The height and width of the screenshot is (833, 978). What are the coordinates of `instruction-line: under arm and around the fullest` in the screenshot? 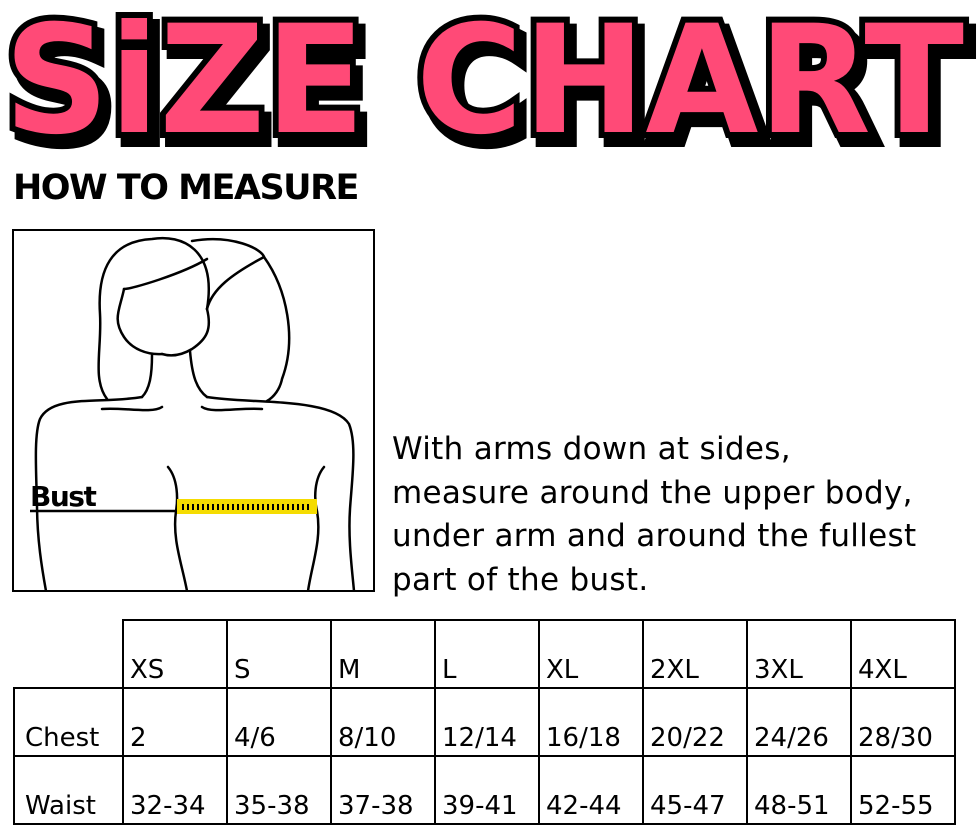 It's located at (654, 536).